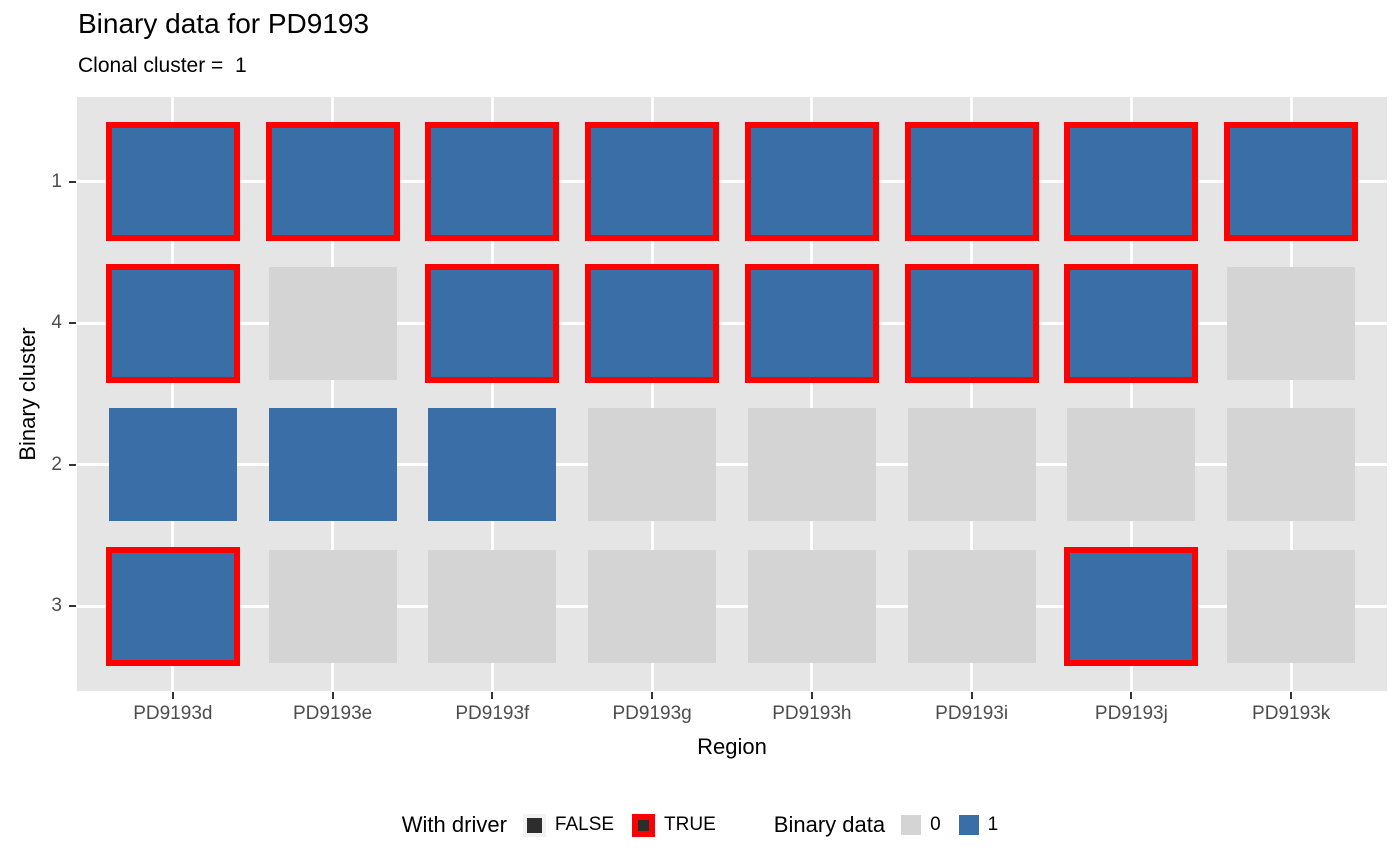 This screenshot has height=866, width=1400. I want to click on tile-PD9193f-cluster1, so click(492, 182).